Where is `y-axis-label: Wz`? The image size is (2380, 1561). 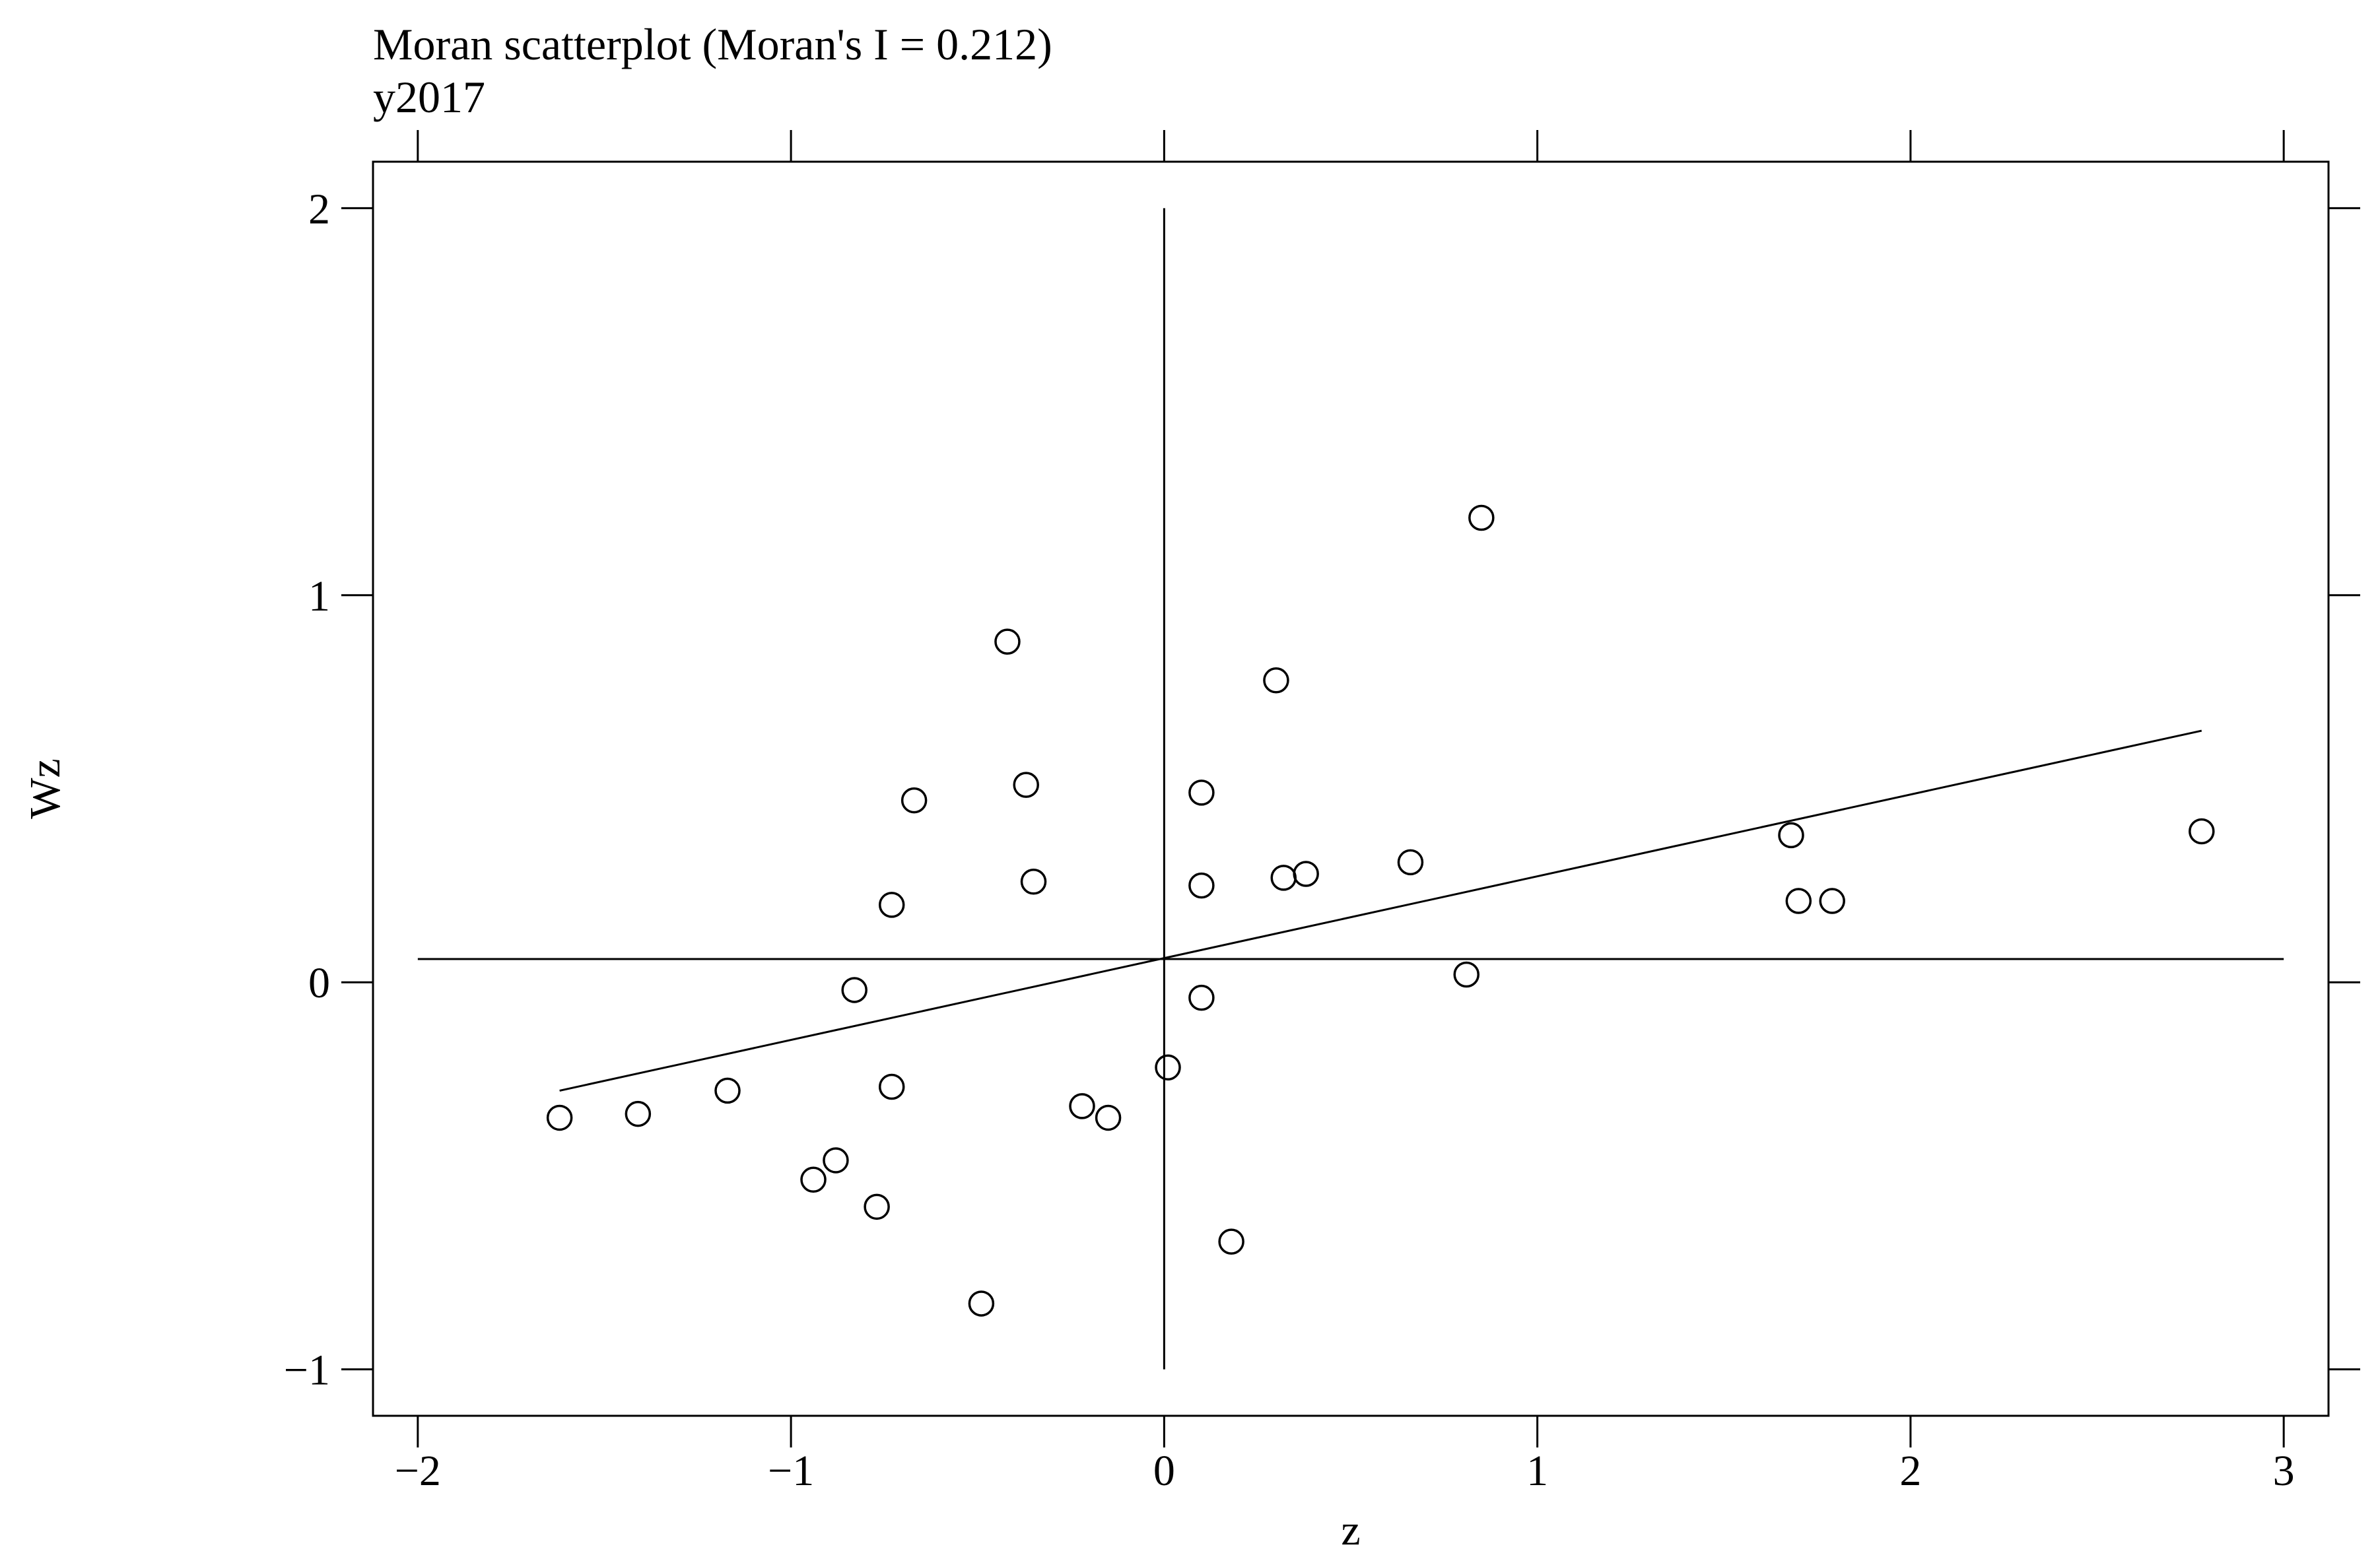
y-axis-label: Wz is located at coordinates (45, 788).